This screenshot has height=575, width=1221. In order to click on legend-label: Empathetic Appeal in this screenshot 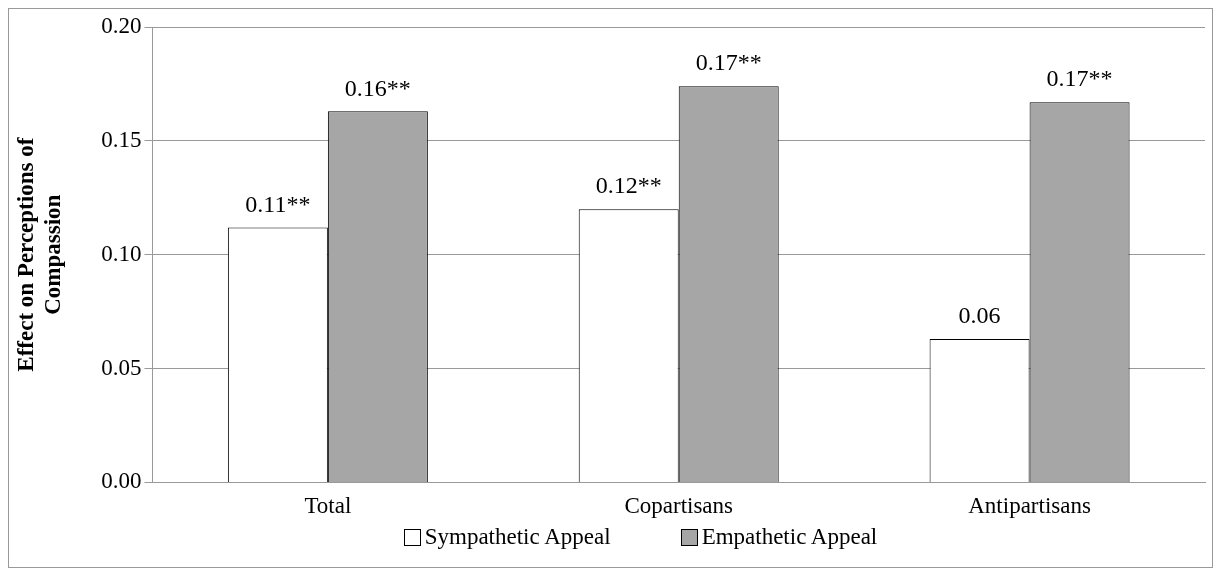, I will do `click(789, 537)`.